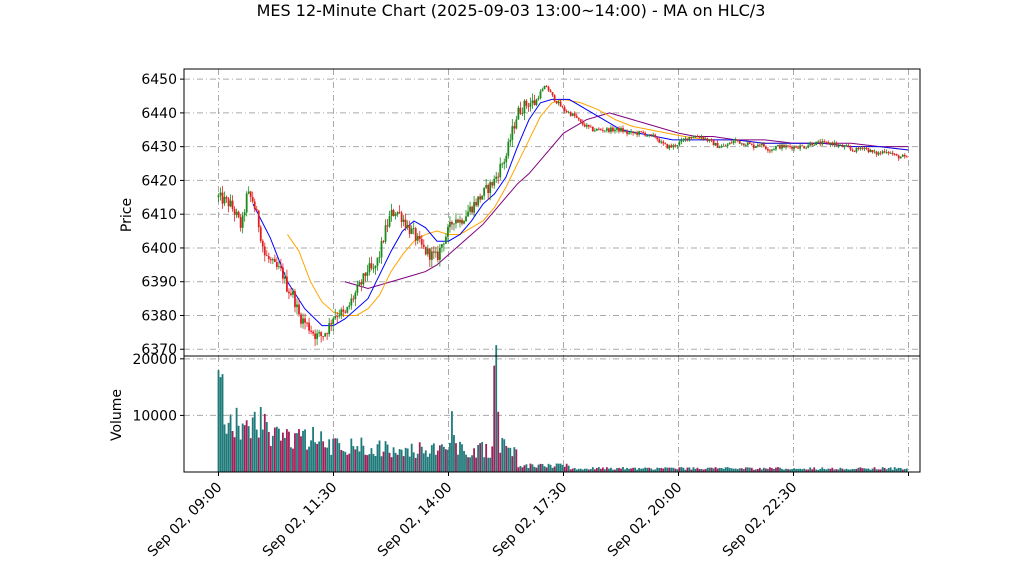 Image resolution: width=1022 pixels, height=579 pixels. What do you see at coordinates (530, 520) in the screenshot?
I see `x-tick-label: Sep 02, 17:30` at bounding box center [530, 520].